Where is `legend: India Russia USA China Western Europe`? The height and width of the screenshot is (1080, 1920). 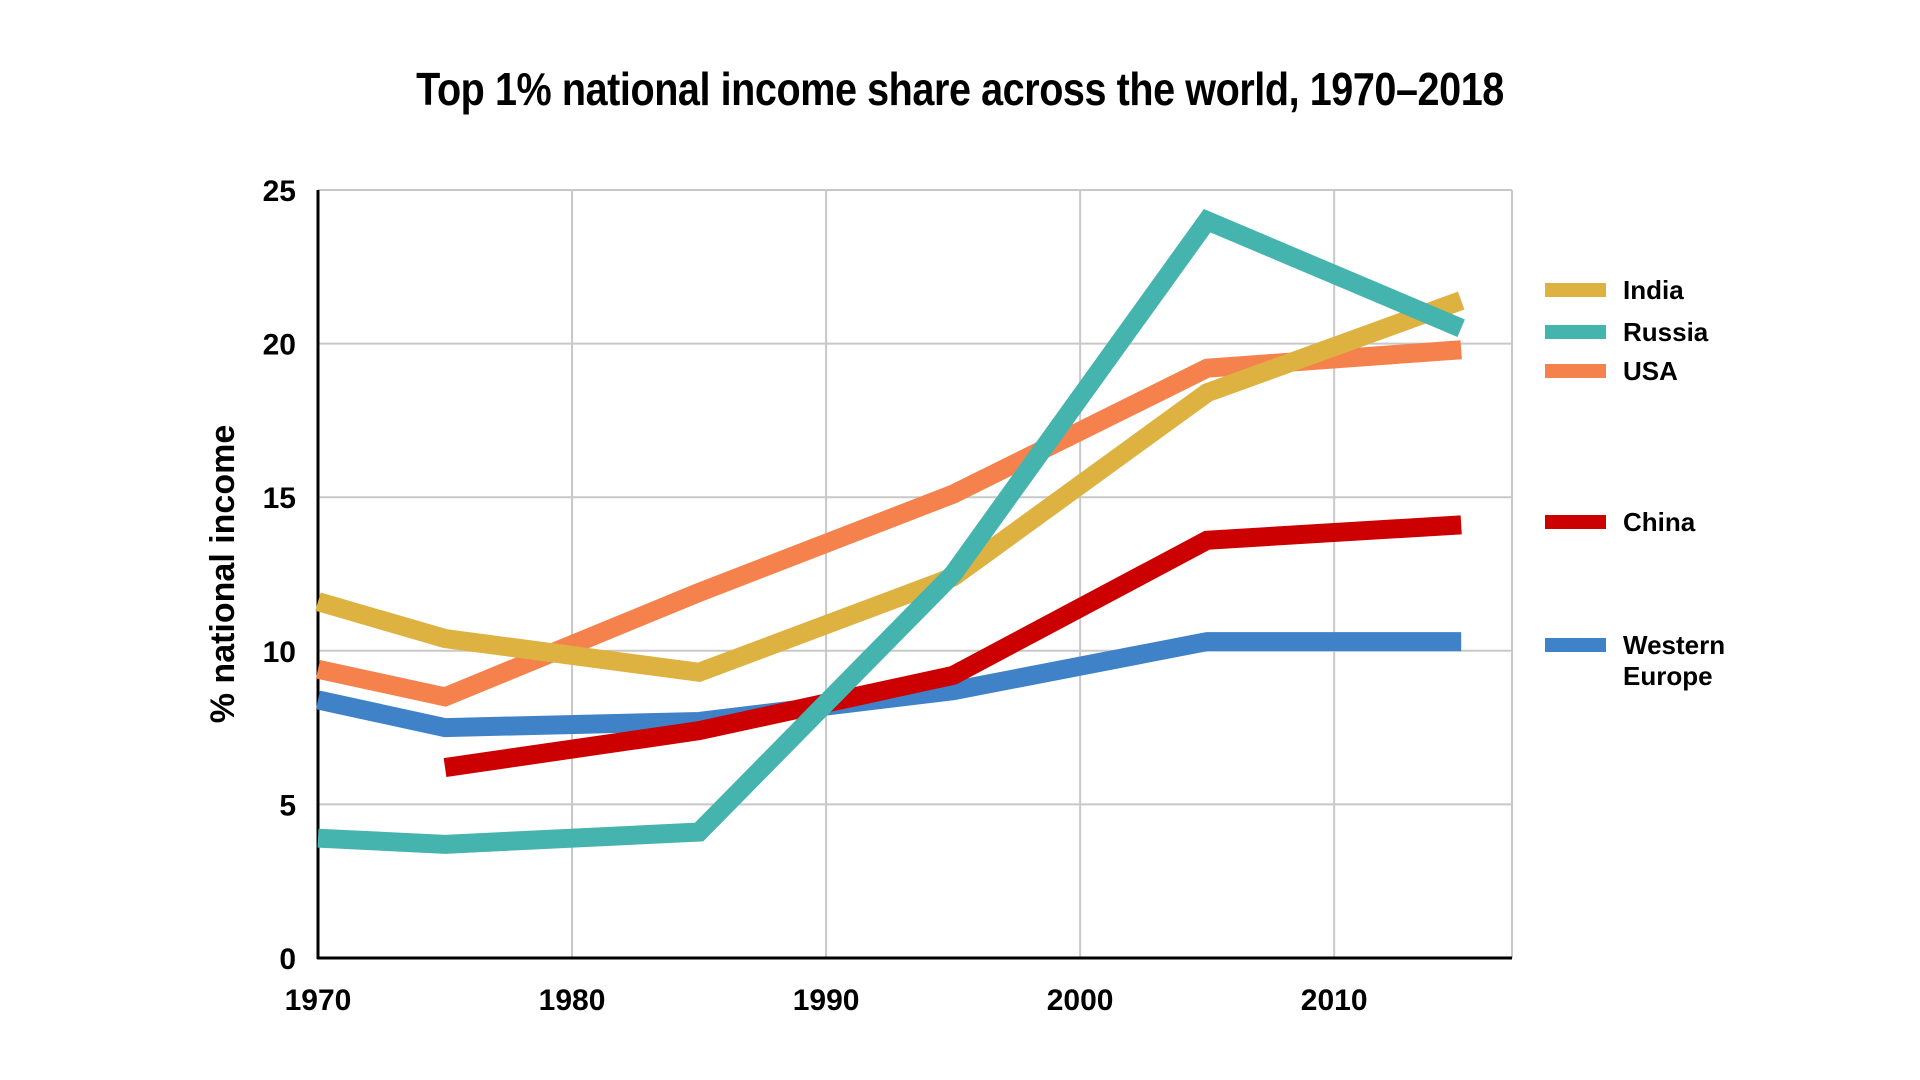
legend: India Russia USA China Western Europe is located at coordinates (1635, 483).